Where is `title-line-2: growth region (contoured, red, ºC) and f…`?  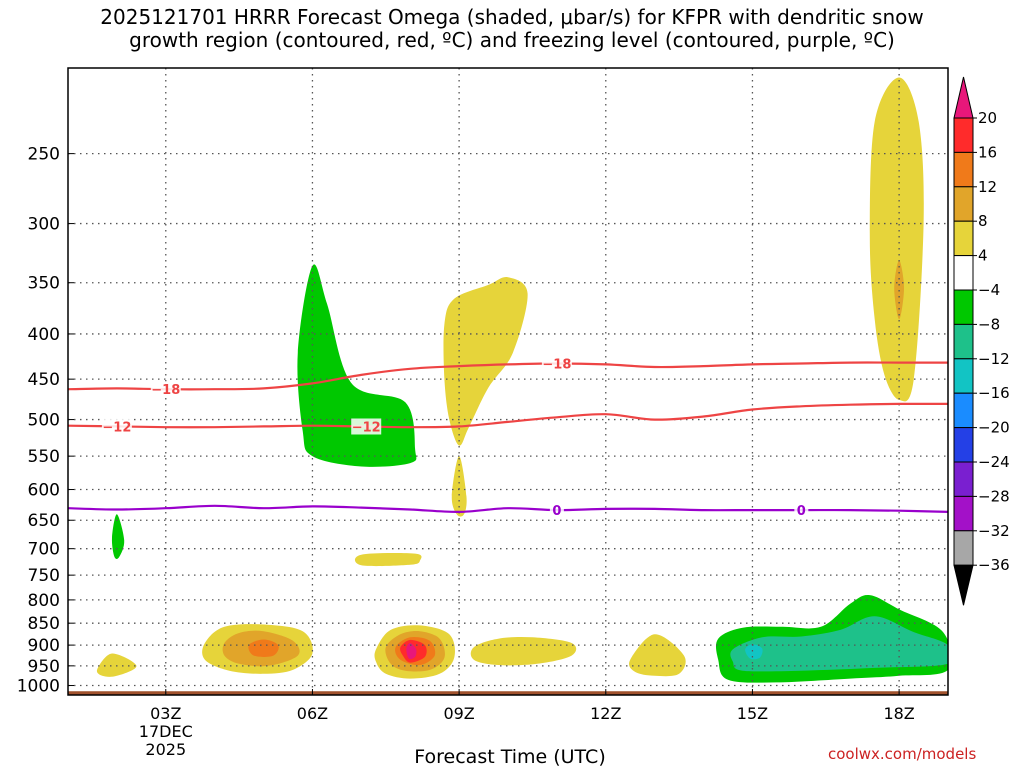
title-line-2: growth region (contoured, red, ºC) and f… is located at coordinates (512, 40).